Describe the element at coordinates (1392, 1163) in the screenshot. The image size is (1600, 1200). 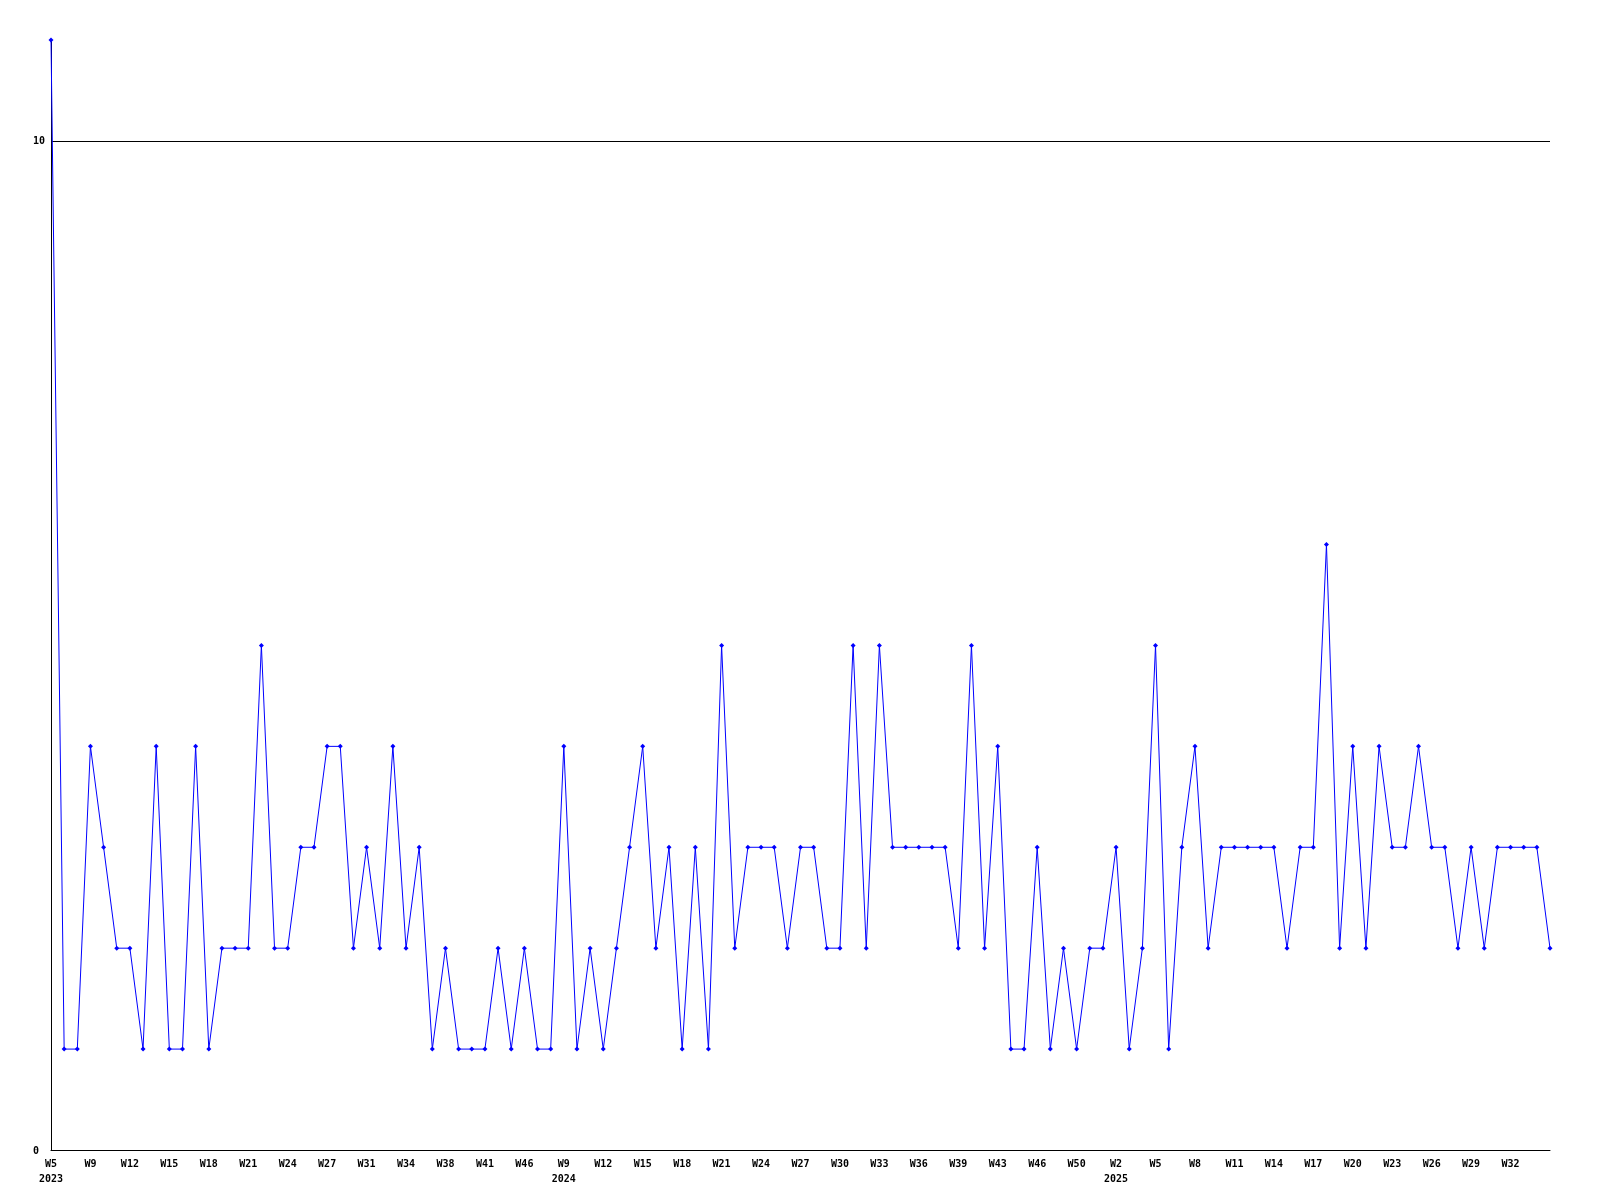
I see `x-tick-label: W23` at that location.